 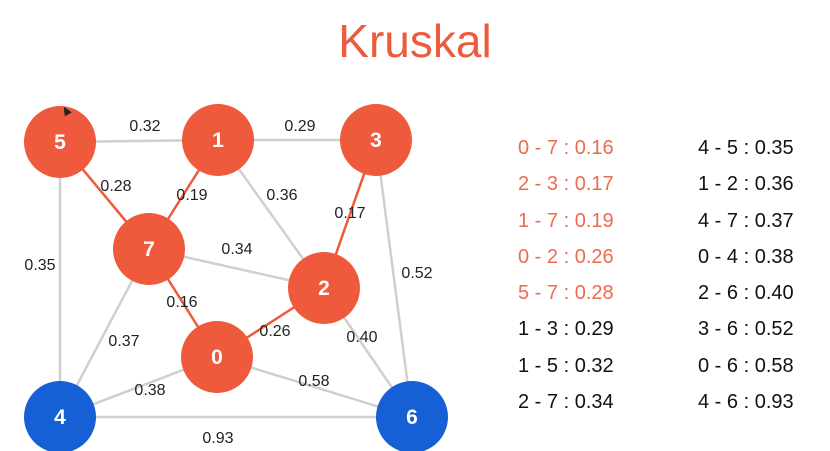 What do you see at coordinates (39, 265) in the screenshot?
I see `edge-weight-5-4: 0.35` at bounding box center [39, 265].